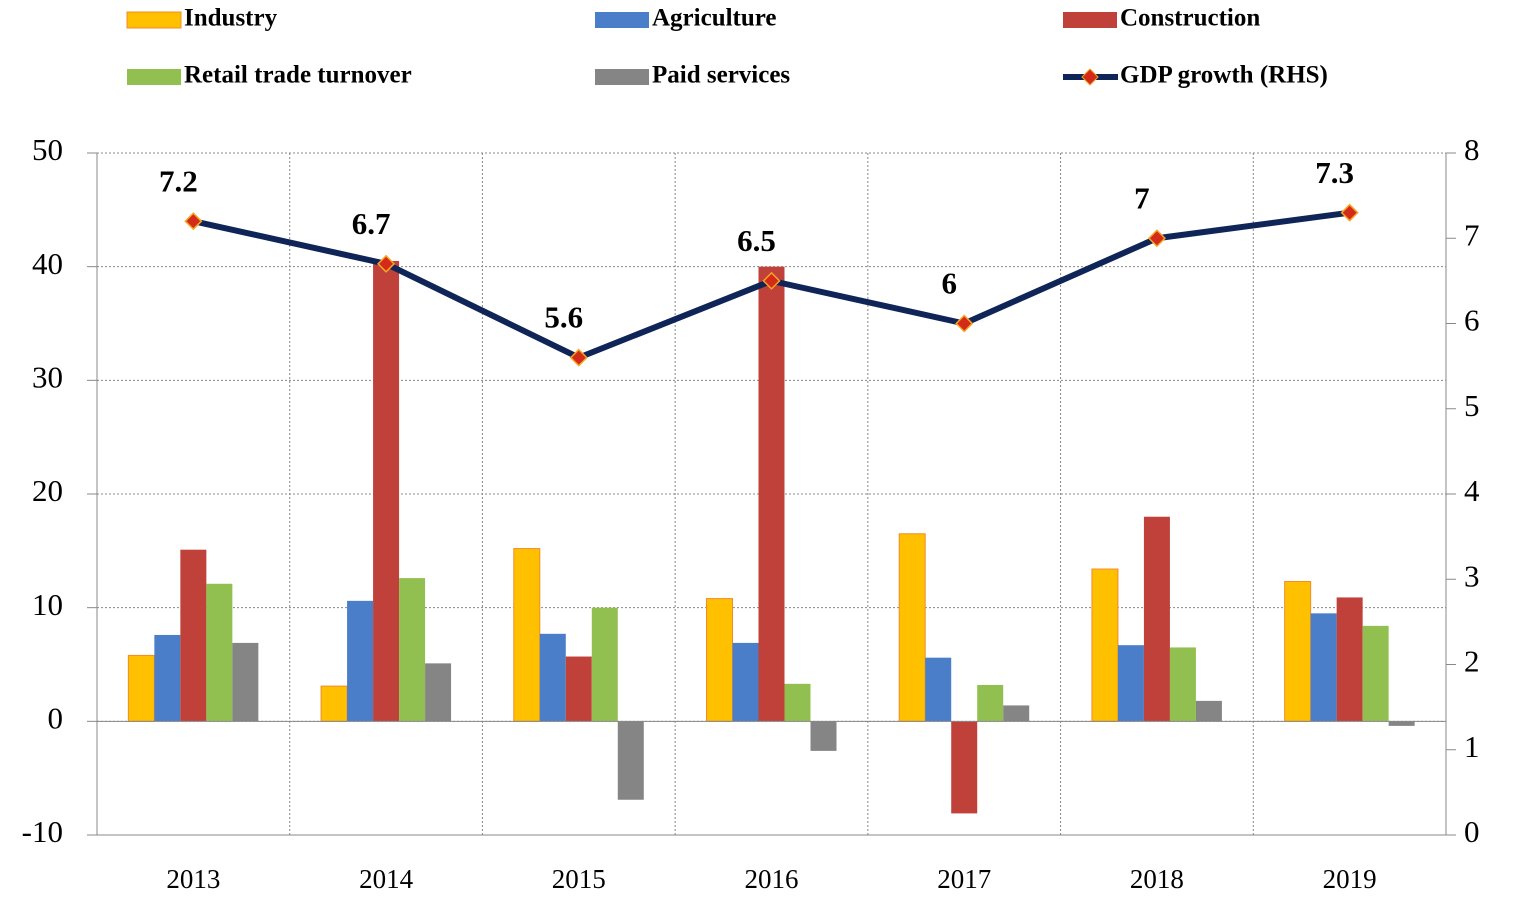 The width and height of the screenshot is (1516, 897). What do you see at coordinates (1472, 149) in the screenshot?
I see `y2-tick-label: 8` at bounding box center [1472, 149].